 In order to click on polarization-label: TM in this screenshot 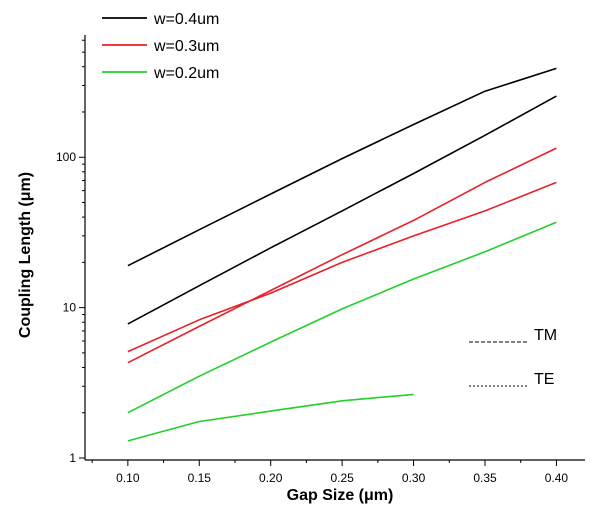, I will do `click(545, 335)`.